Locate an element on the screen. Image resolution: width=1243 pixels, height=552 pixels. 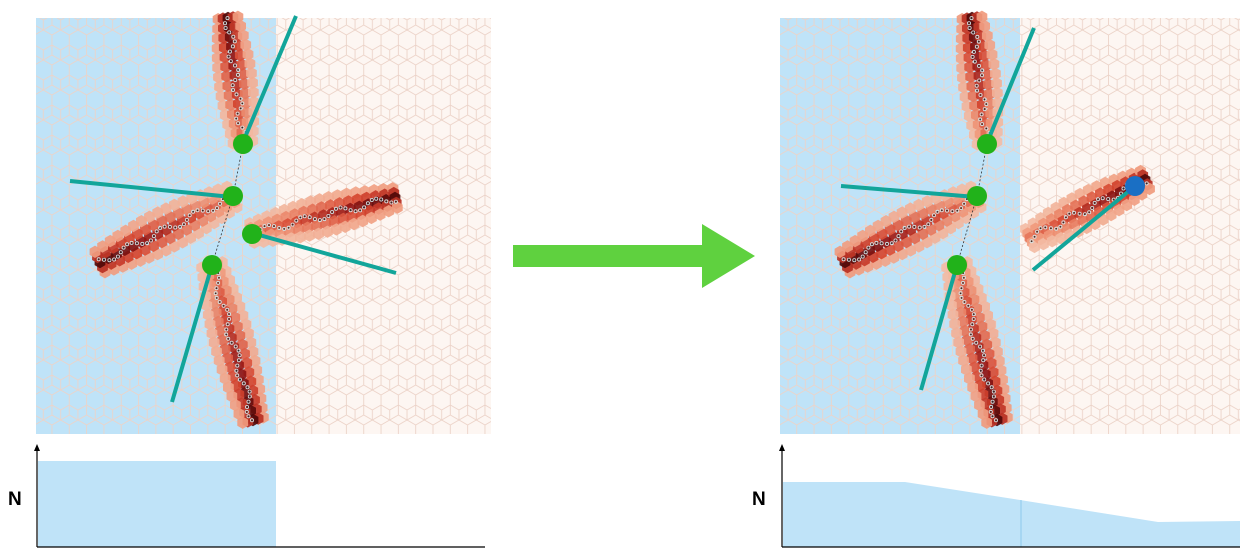
density-profile-after: N is located at coordinates (996, 496).